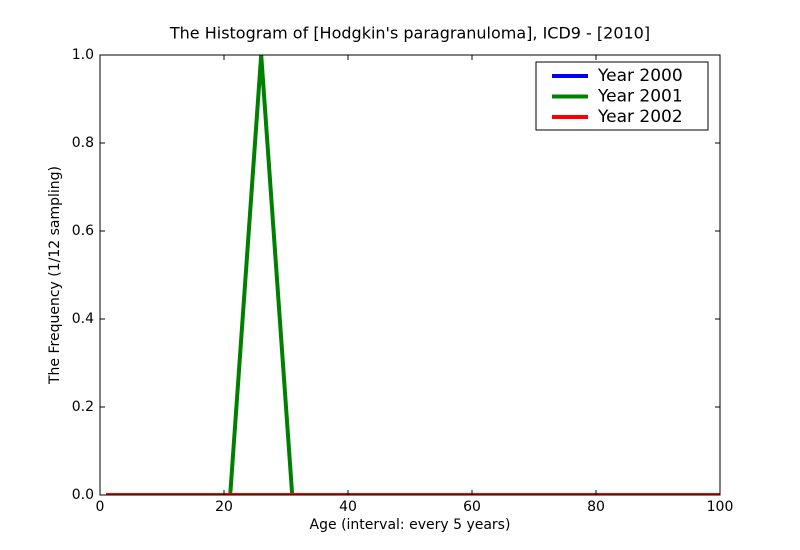 The height and width of the screenshot is (550, 800). Describe the element at coordinates (640, 117) in the screenshot. I see `legend-label: Year 2002` at that location.